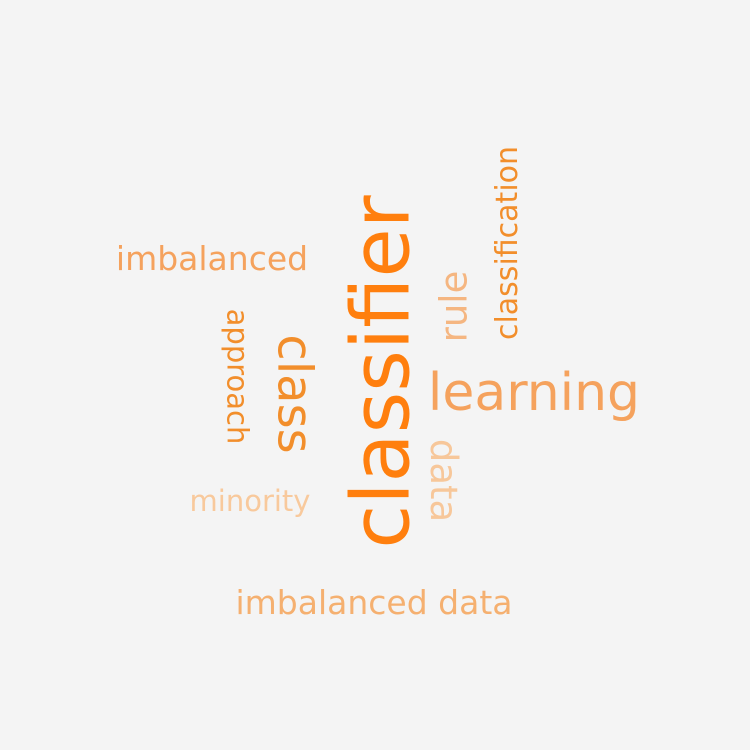  What do you see at coordinates (507, 243) in the screenshot?
I see `word-classification: classification` at bounding box center [507, 243].